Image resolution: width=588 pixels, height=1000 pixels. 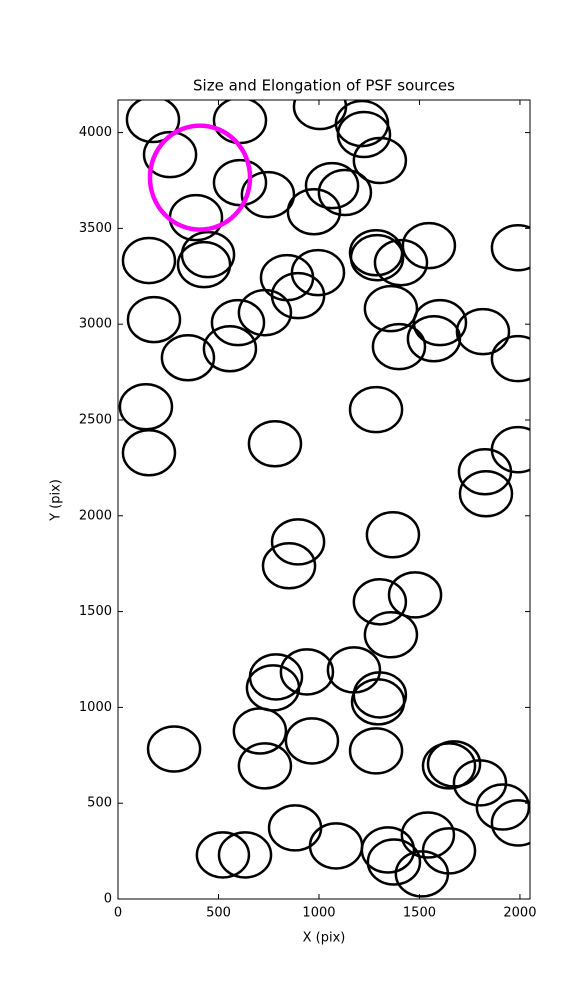 I want to click on y-tick-label: 1500, so click(x=95, y=611).